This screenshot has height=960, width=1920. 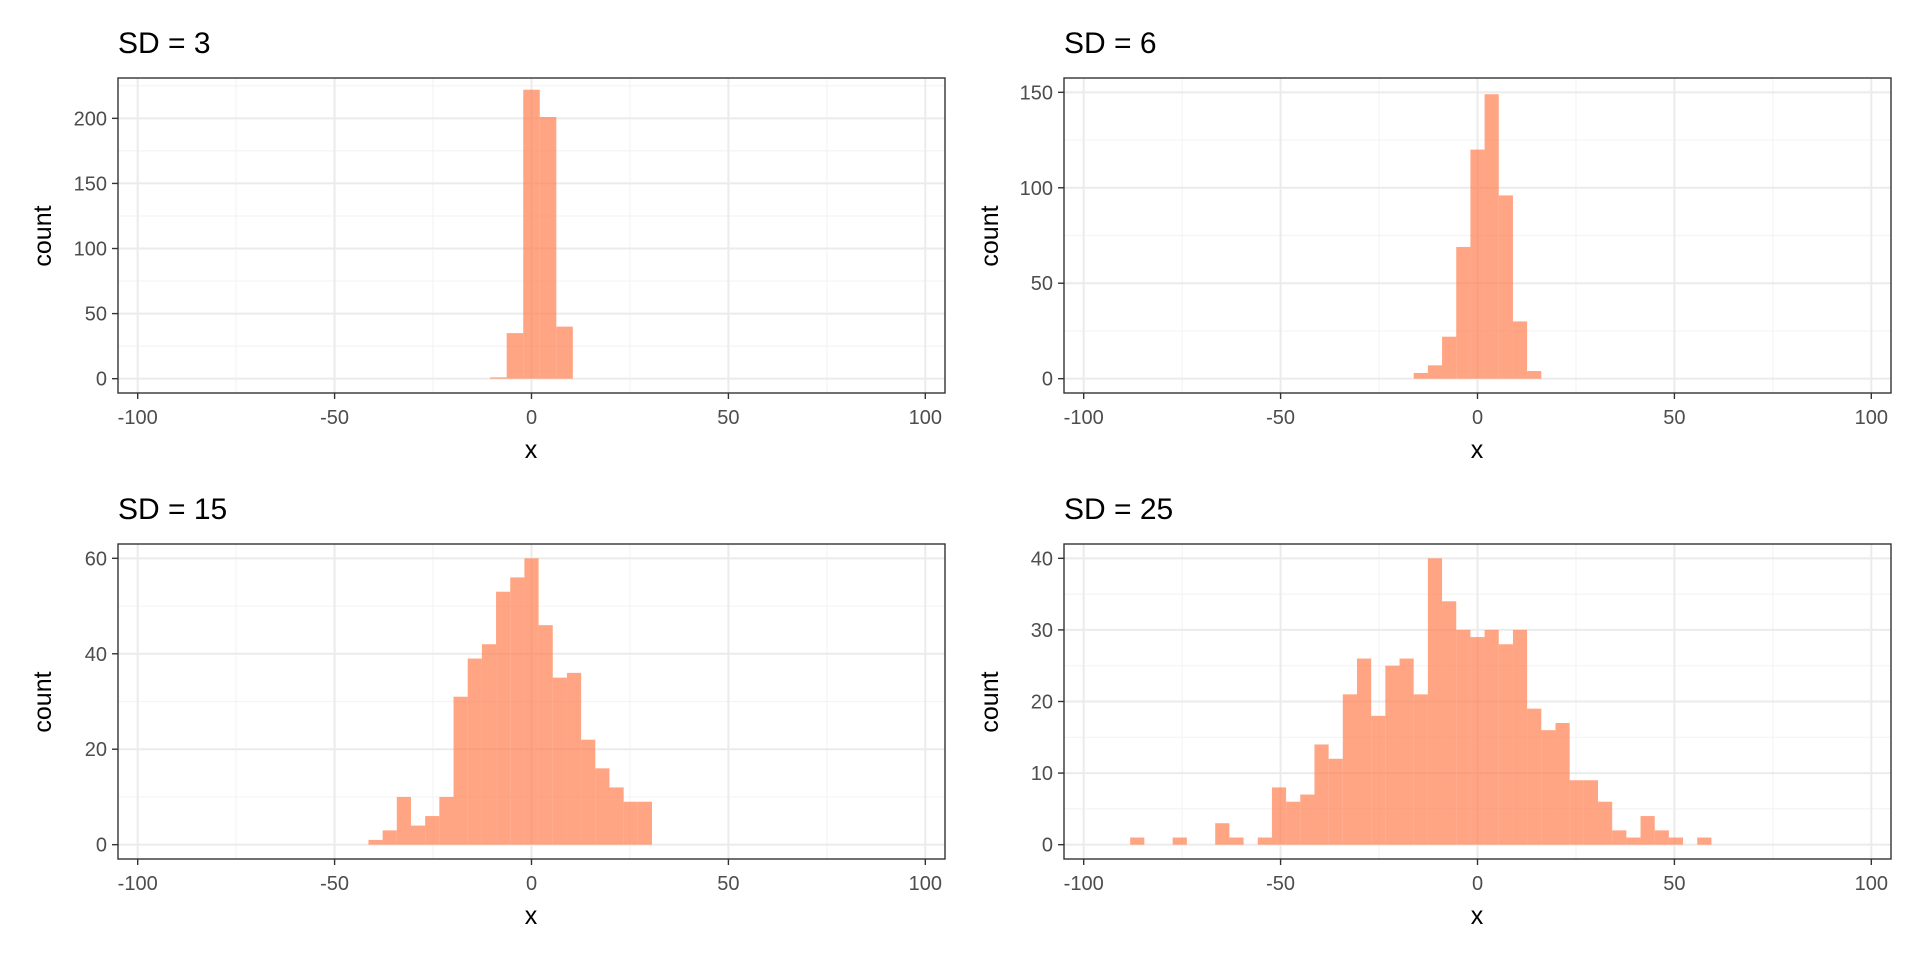 I want to click on y-axis: 0 10 20 30 40, so click(x=1047, y=702).